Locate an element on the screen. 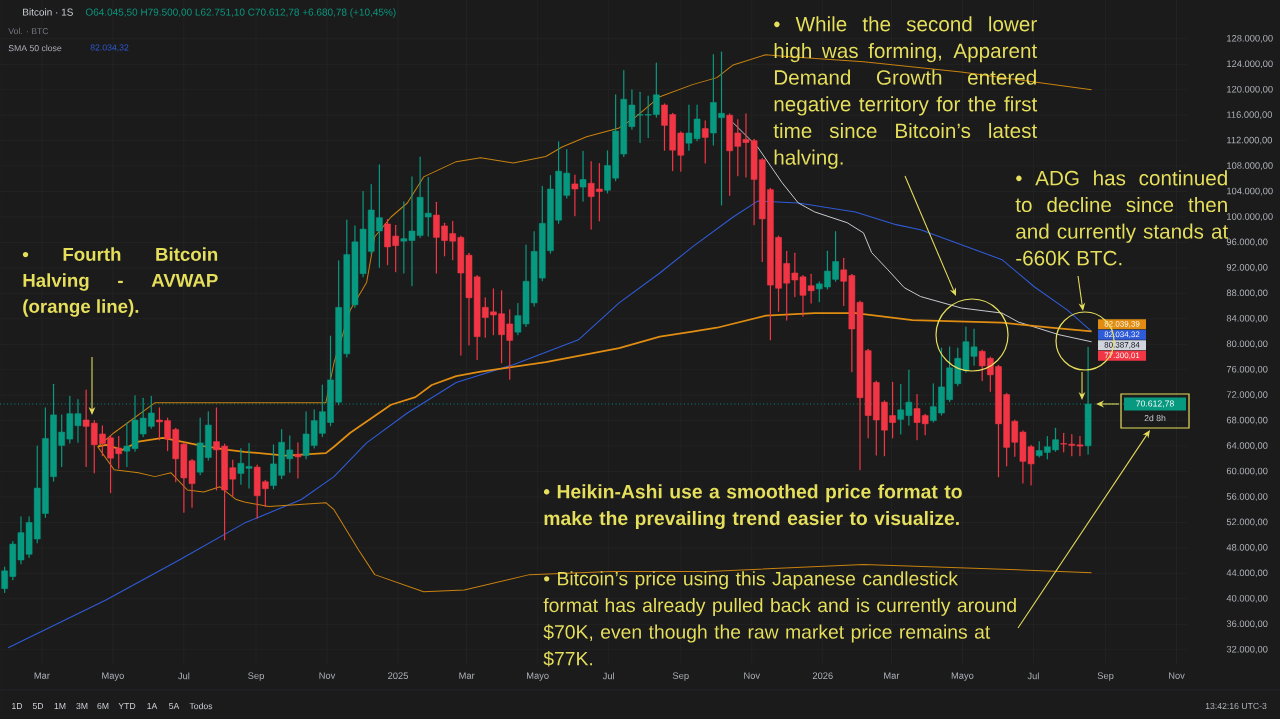  text: YTD is located at coordinates (127, 706).